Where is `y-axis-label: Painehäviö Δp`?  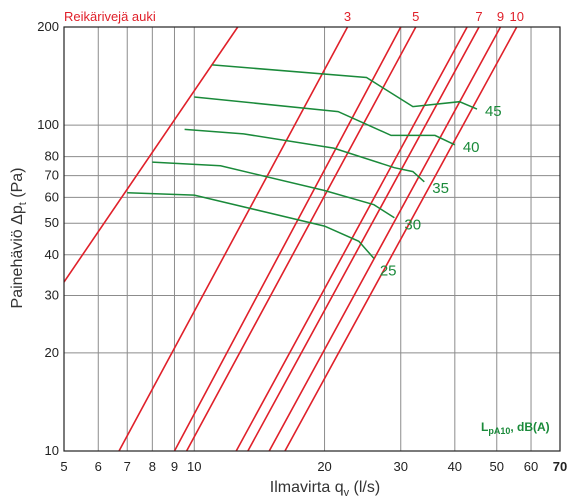
y-axis-label: Painehäviö Δp is located at coordinates (17, 256).